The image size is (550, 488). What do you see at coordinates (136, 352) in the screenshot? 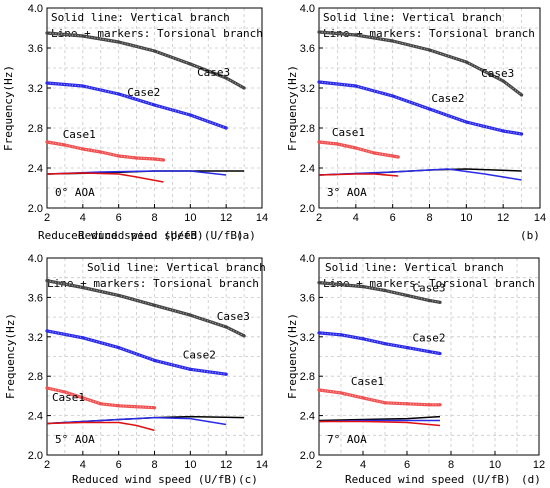
I see `series-markers-case2` at bounding box center [136, 352].